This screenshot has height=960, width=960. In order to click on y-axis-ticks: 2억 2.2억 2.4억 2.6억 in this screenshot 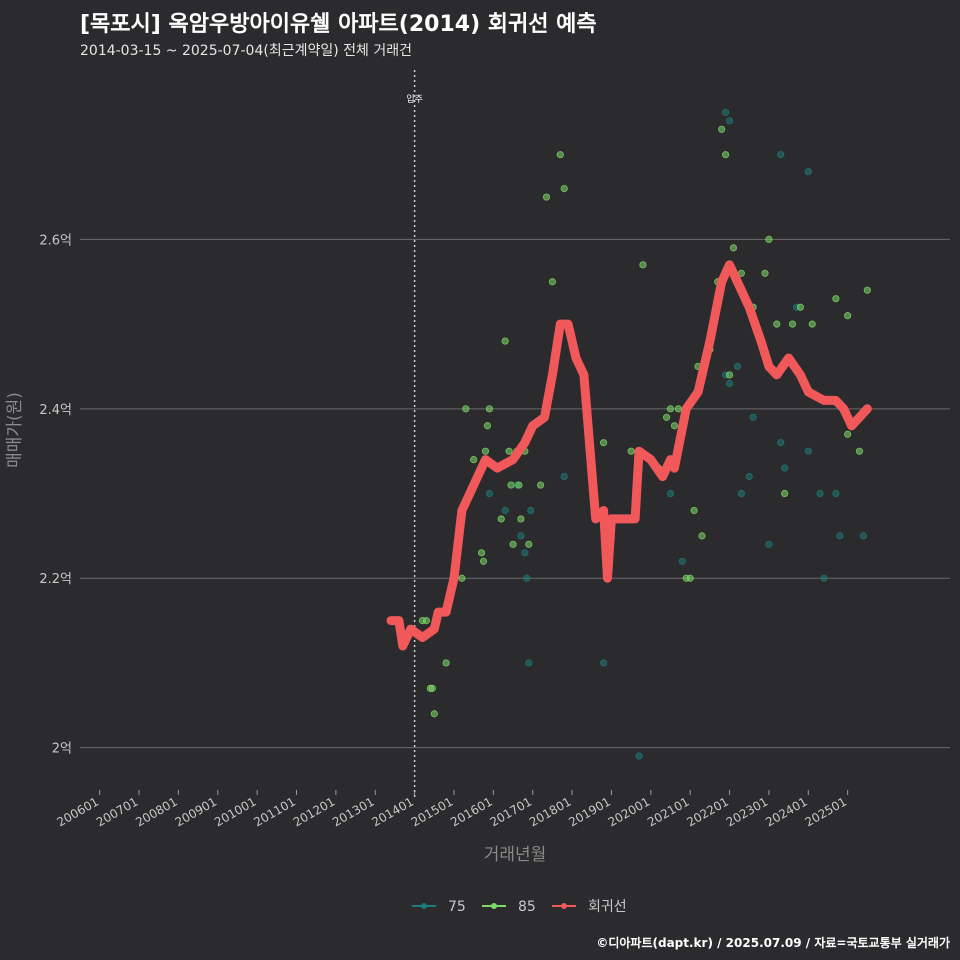, I will do `click(55, 494)`.